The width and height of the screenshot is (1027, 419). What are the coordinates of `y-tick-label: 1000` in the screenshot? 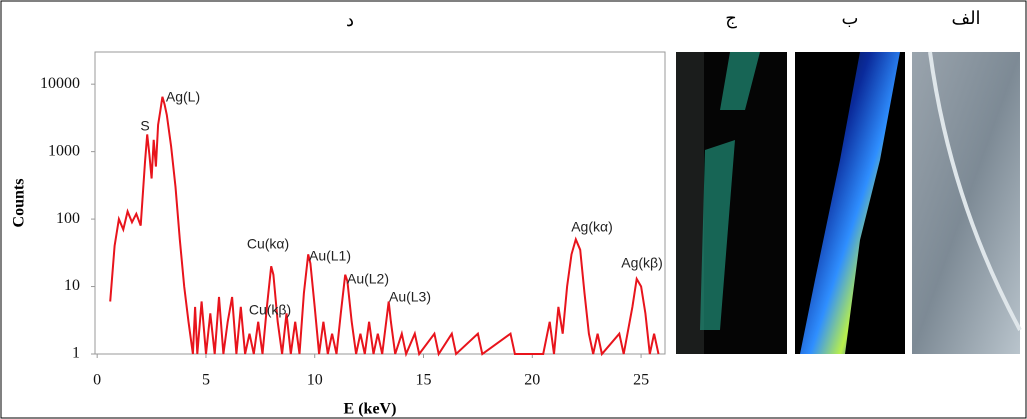 It's located at (64, 150).